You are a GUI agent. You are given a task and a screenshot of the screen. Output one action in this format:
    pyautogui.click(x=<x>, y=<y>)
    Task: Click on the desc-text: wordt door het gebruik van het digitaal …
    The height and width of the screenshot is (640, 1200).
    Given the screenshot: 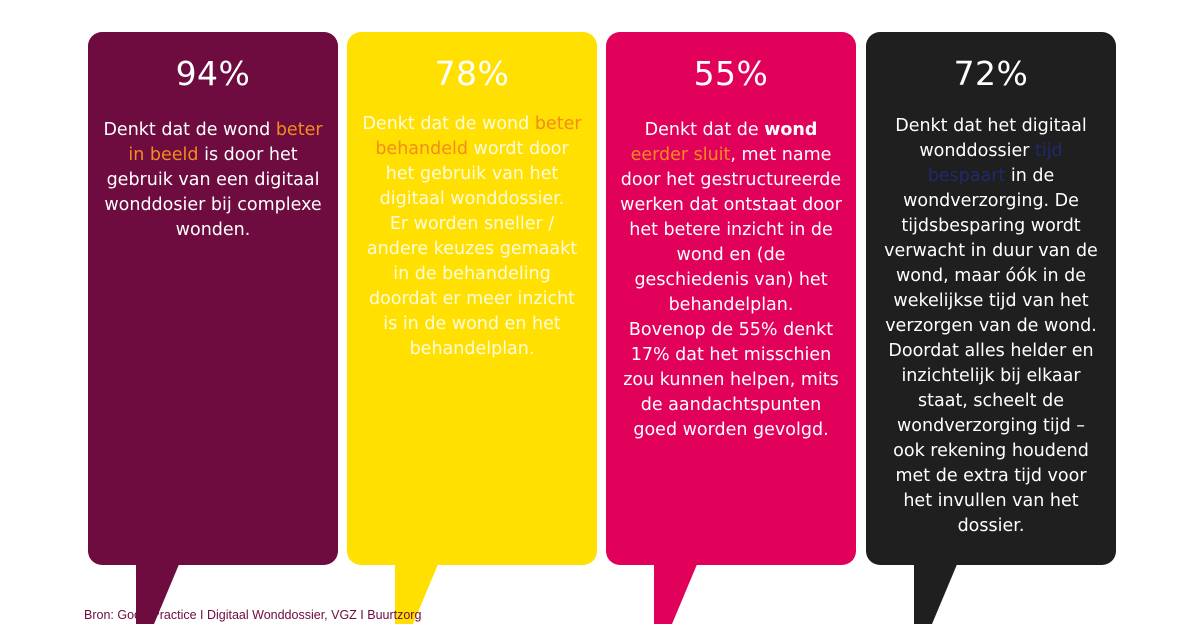 What is the action you would take?
    pyautogui.click(x=474, y=174)
    